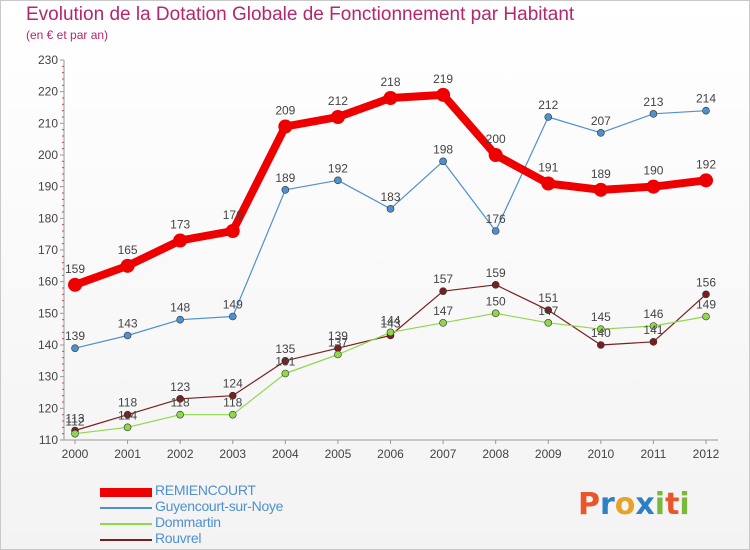 The height and width of the screenshot is (550, 750). What do you see at coordinates (653, 102) in the screenshot?
I see `data-label: 213` at bounding box center [653, 102].